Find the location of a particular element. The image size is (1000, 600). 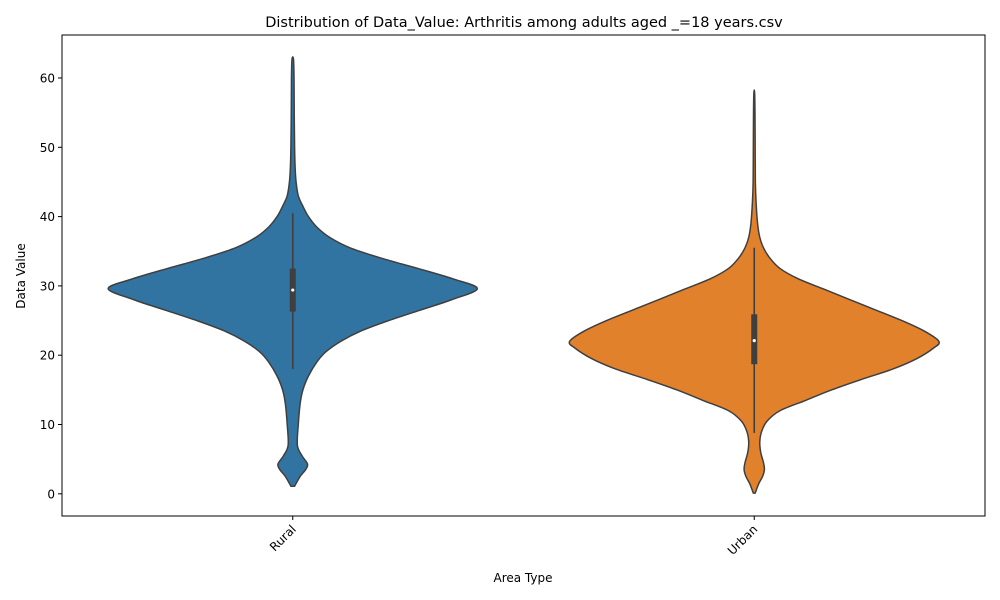

y-tick-label-20: 20 is located at coordinates (47, 356).